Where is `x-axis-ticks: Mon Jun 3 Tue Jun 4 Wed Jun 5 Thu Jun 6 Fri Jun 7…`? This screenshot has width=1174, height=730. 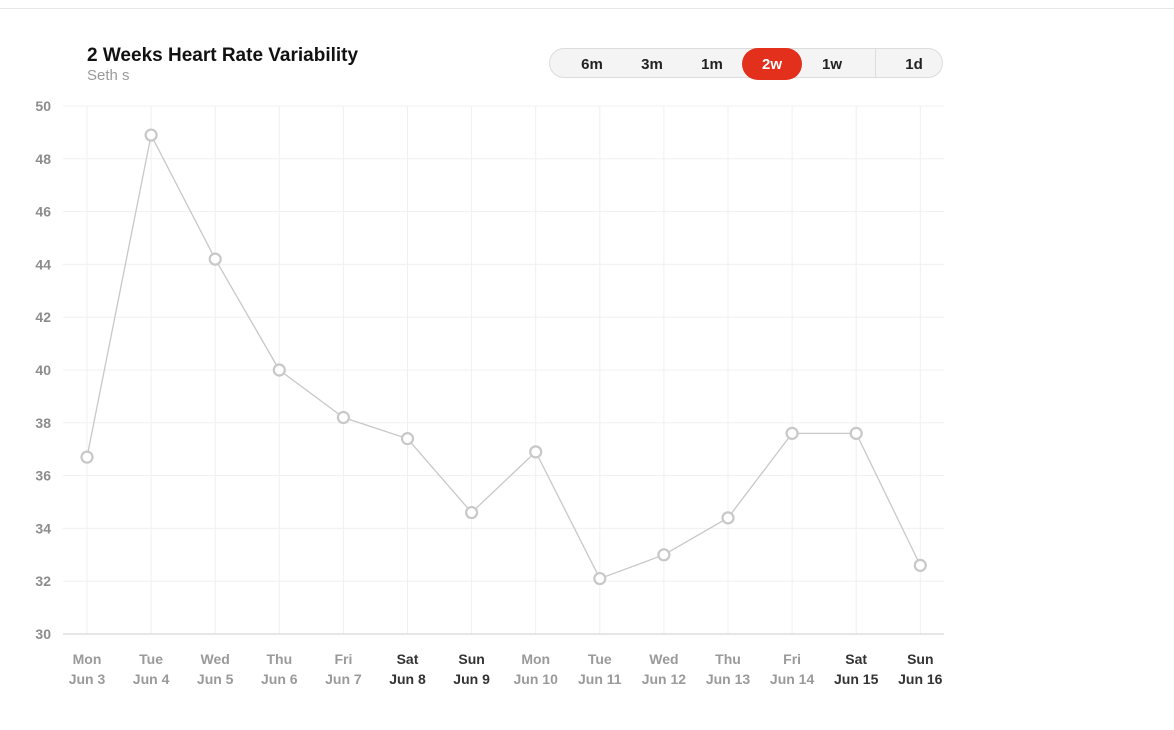 x-axis-ticks: Mon Jun 3 Tue Jun 4 Wed Jun 5 Thu Jun 6 Fri Jun 7… is located at coordinates (506, 669).